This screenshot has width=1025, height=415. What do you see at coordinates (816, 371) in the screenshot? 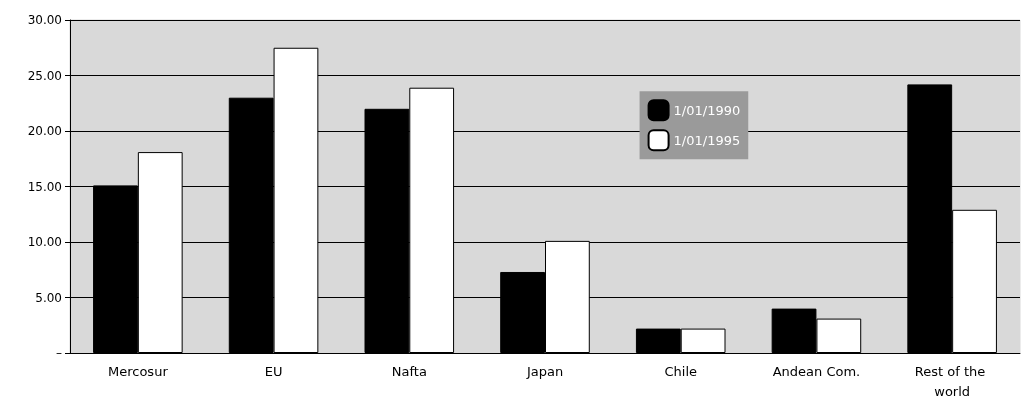
I see `x-tick-label: Andean Com.` at bounding box center [816, 371].